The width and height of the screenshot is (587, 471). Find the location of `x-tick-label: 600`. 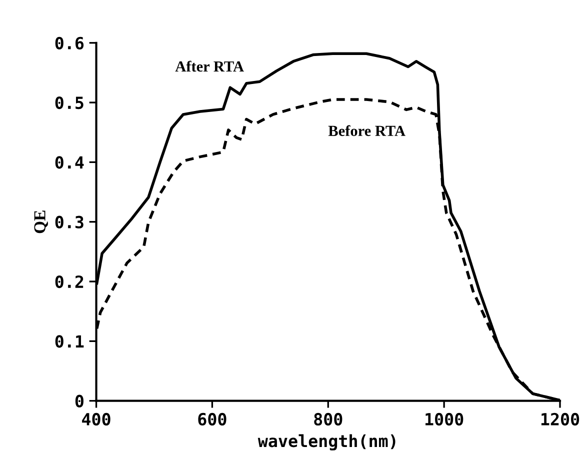

x-tick-label: 600 is located at coordinates (212, 419).